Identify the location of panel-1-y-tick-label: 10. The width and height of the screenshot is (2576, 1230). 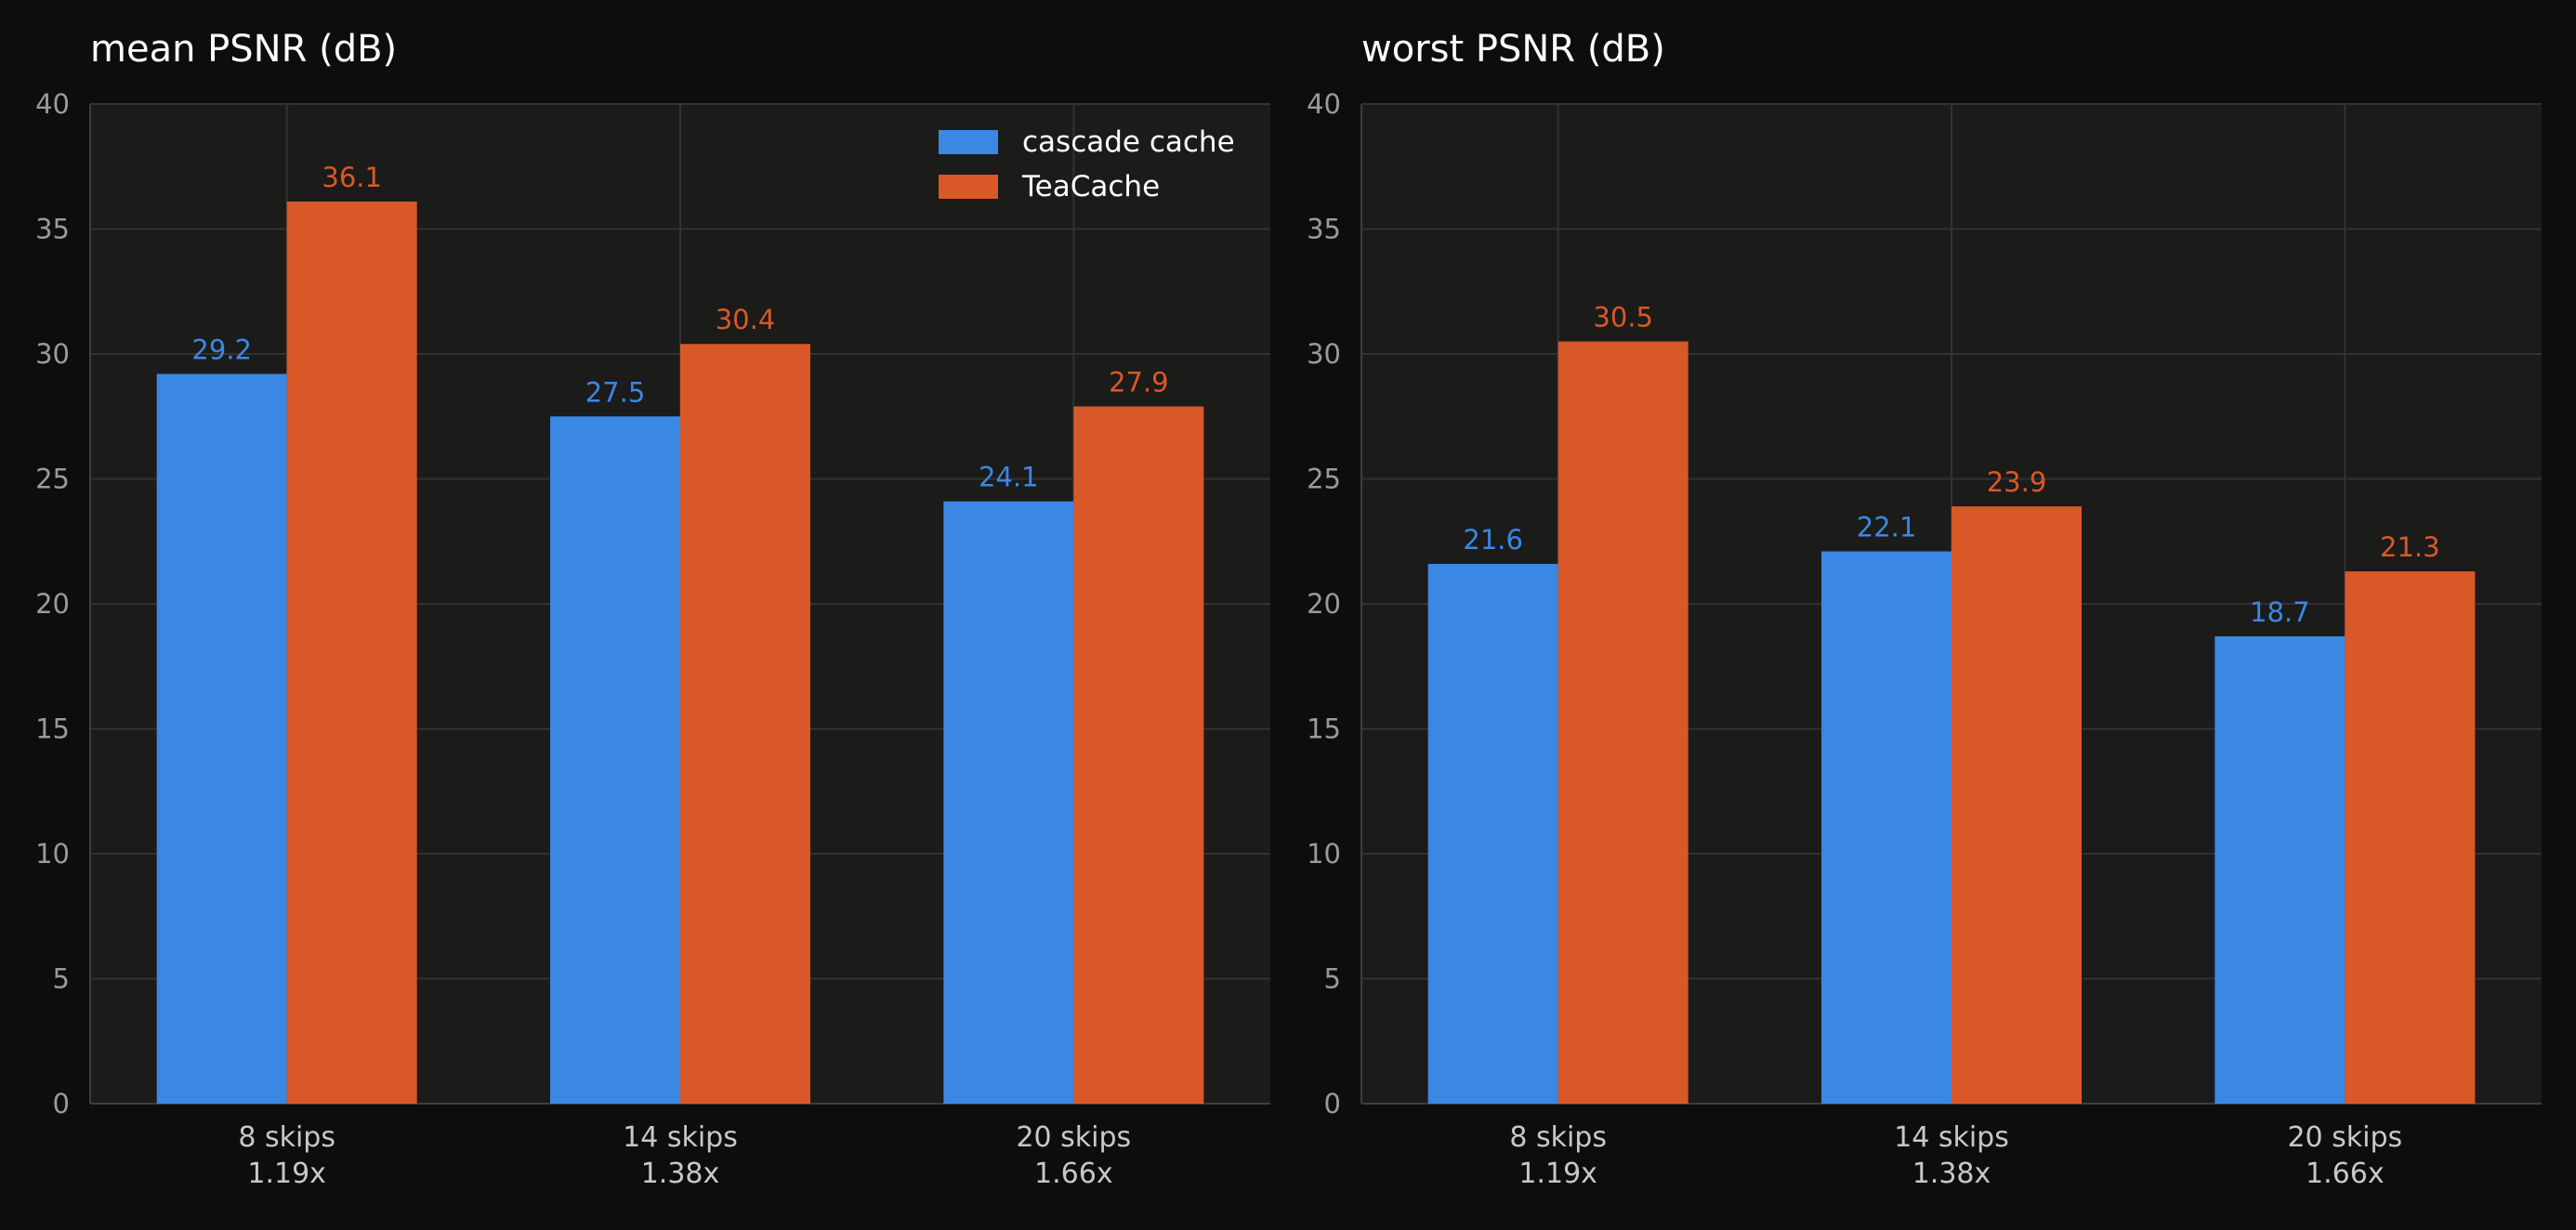
(52, 854).